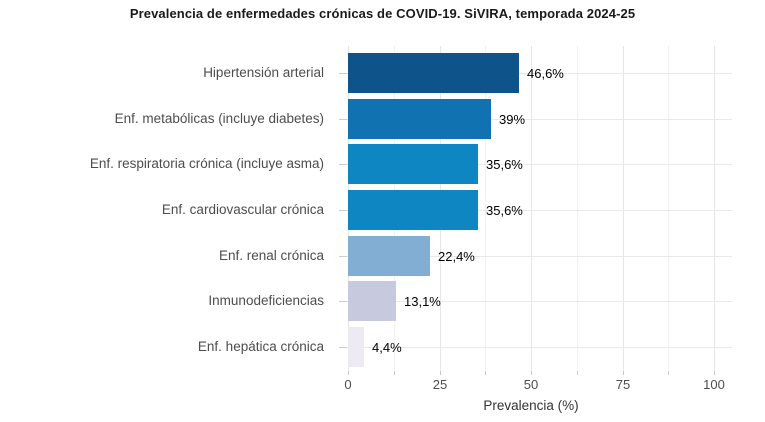 The image size is (765, 422). What do you see at coordinates (260, 346) in the screenshot?
I see `category-label: Enf. hepática crónica` at bounding box center [260, 346].